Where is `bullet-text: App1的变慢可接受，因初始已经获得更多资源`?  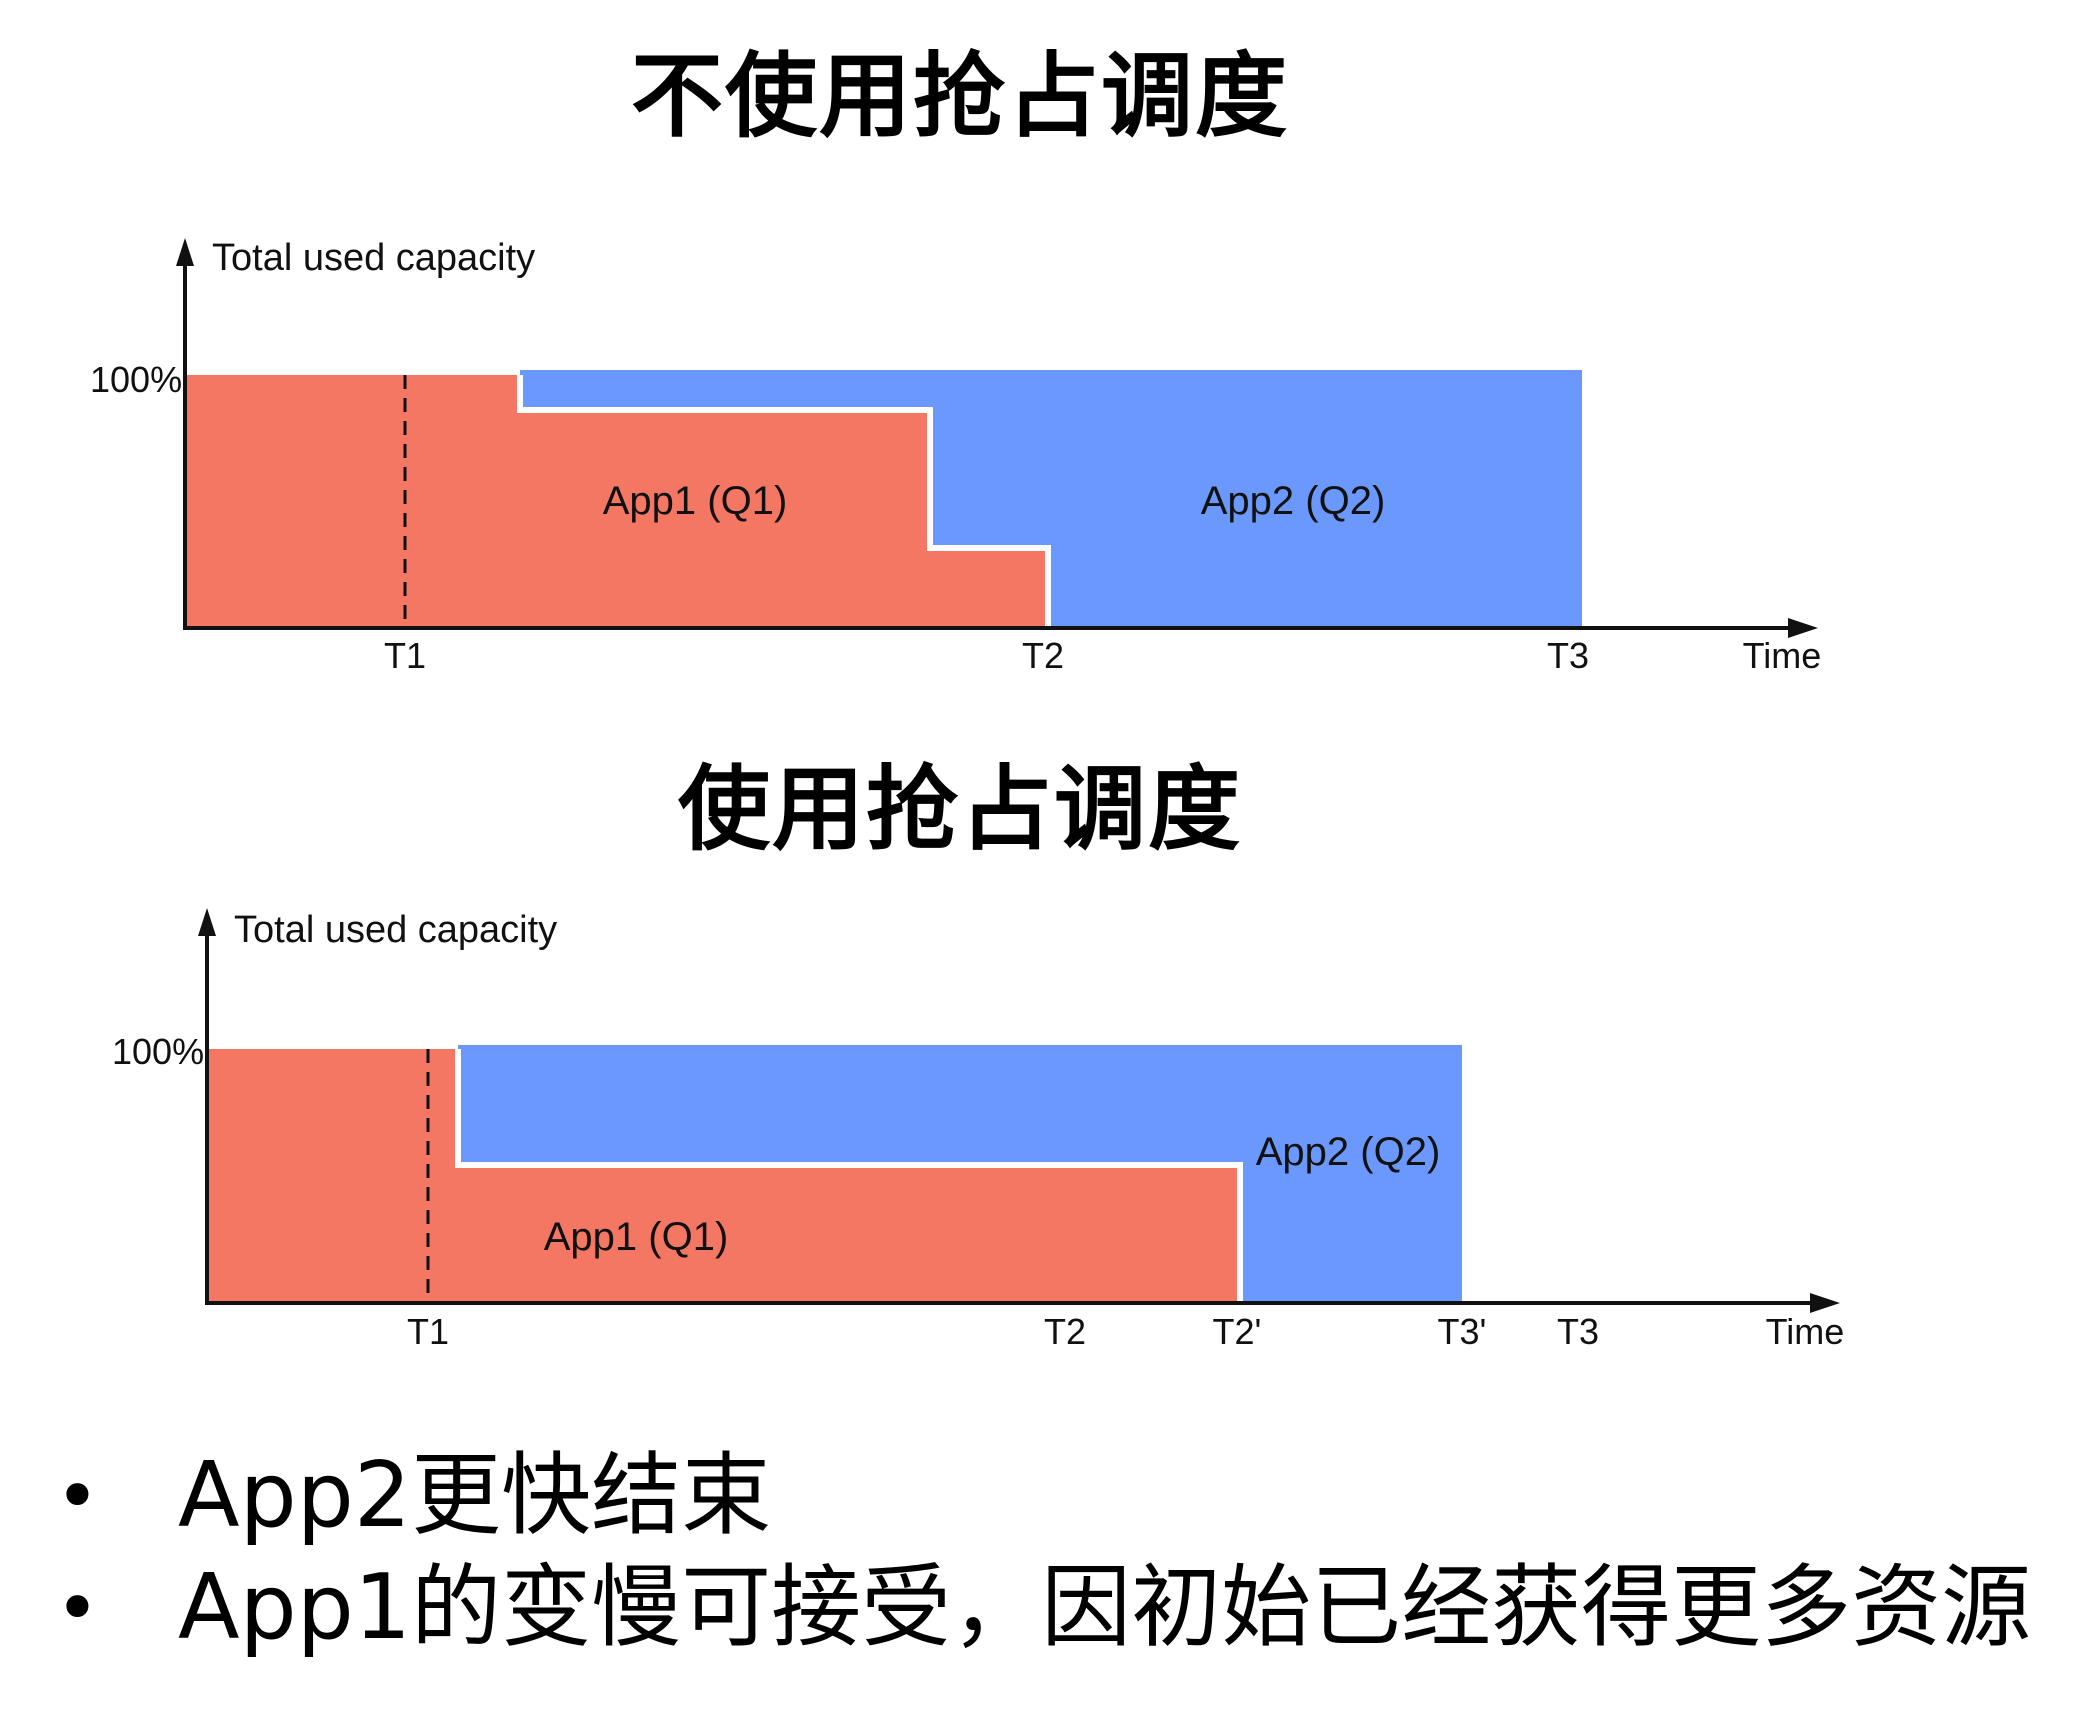
bullet-text: App1的变慢可接受，因初始已经获得更多资源 is located at coordinates (1105, 1607).